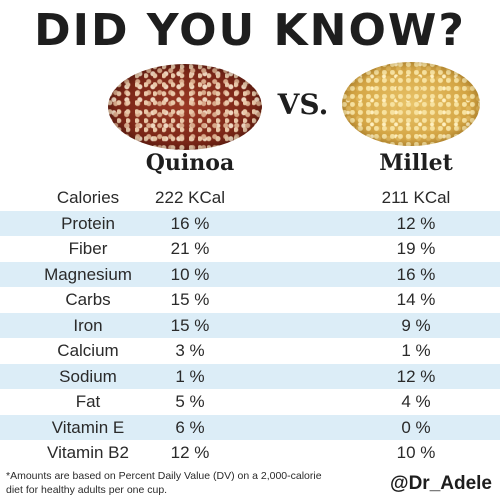 This screenshot has width=500, height=500. Describe the element at coordinates (190, 452) in the screenshot. I see `quinoa-value: 12 %` at that location.